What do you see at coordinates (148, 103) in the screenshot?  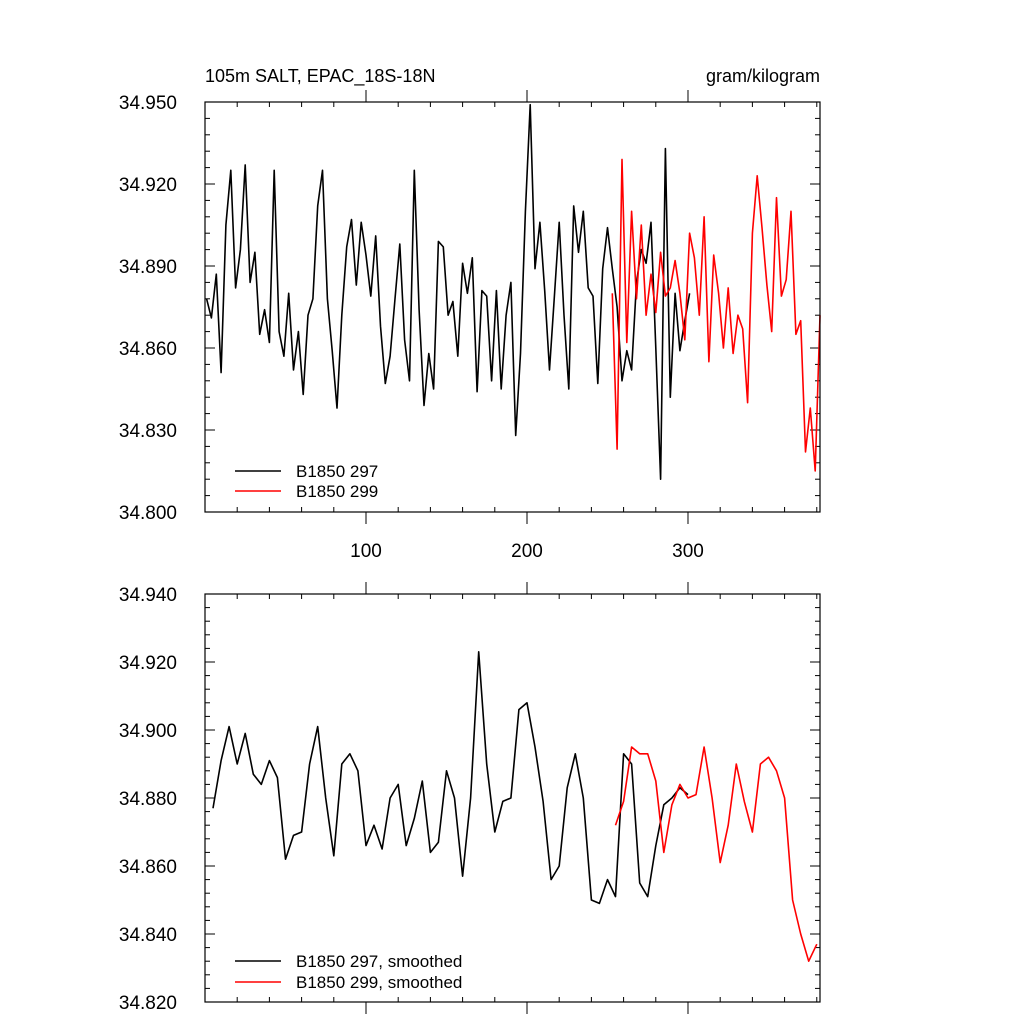 I see `y-tick-label: 34.950` at bounding box center [148, 103].